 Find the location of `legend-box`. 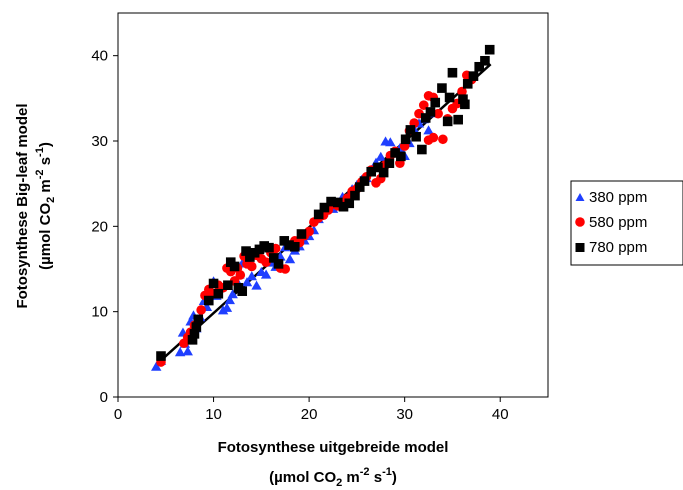

legend-box is located at coordinates (626, 223).